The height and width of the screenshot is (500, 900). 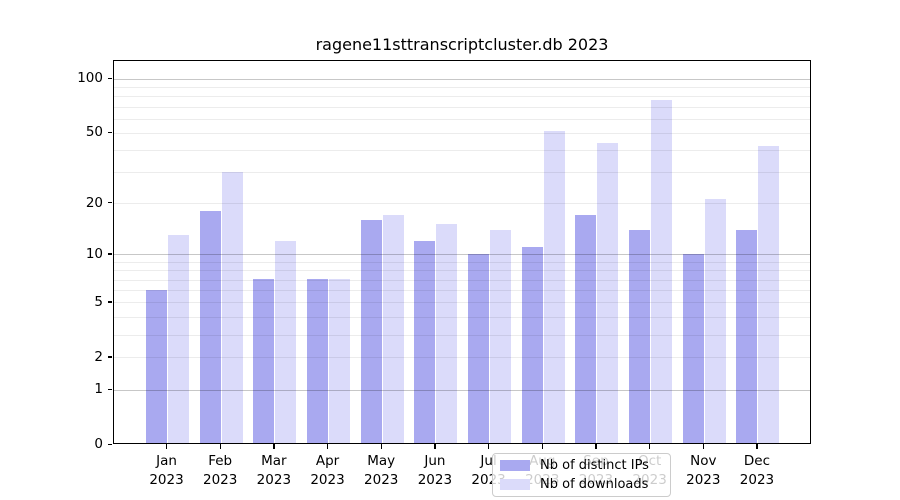 I want to click on bar-jul-downloads, so click(x=501, y=336).